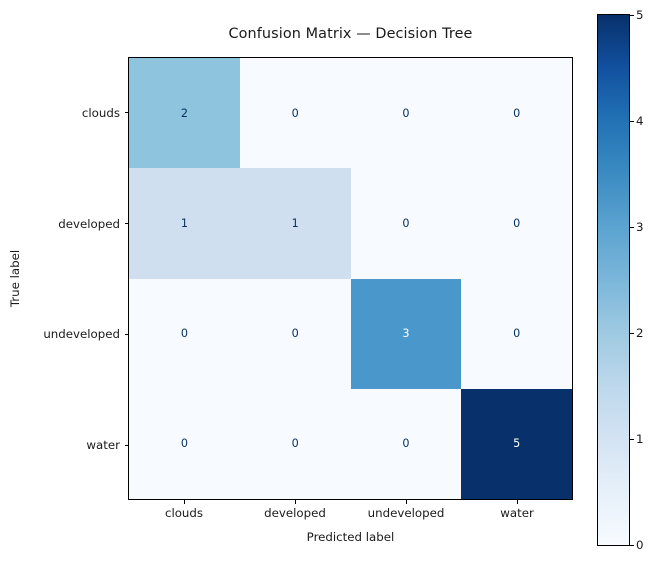 The height and width of the screenshot is (566, 652). What do you see at coordinates (103, 445) in the screenshot?
I see `y-tick-label-water: water` at bounding box center [103, 445].